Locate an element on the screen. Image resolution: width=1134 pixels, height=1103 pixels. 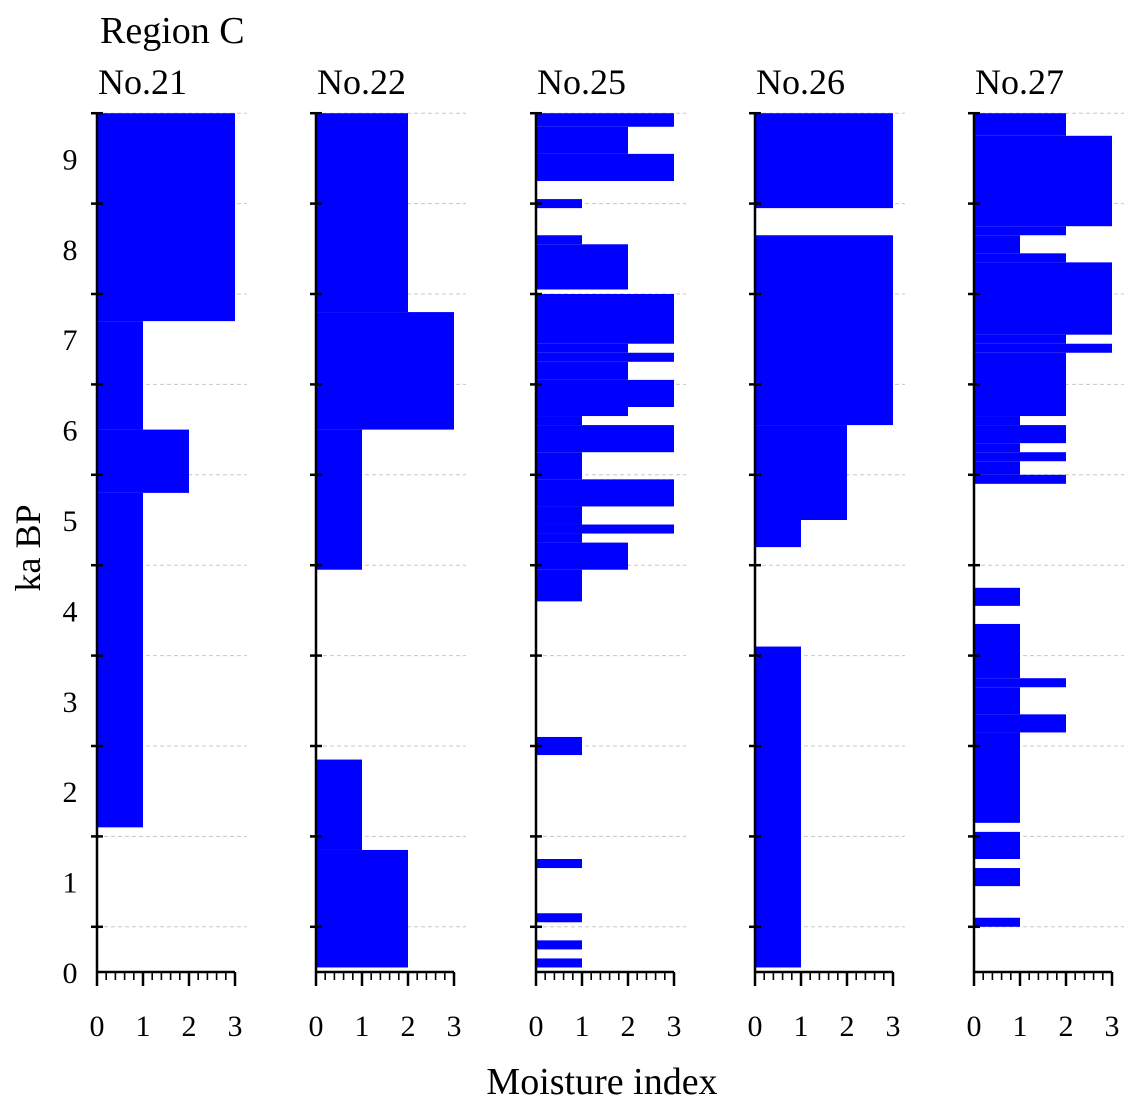
y-tick-label: 4 is located at coordinates (70, 611).